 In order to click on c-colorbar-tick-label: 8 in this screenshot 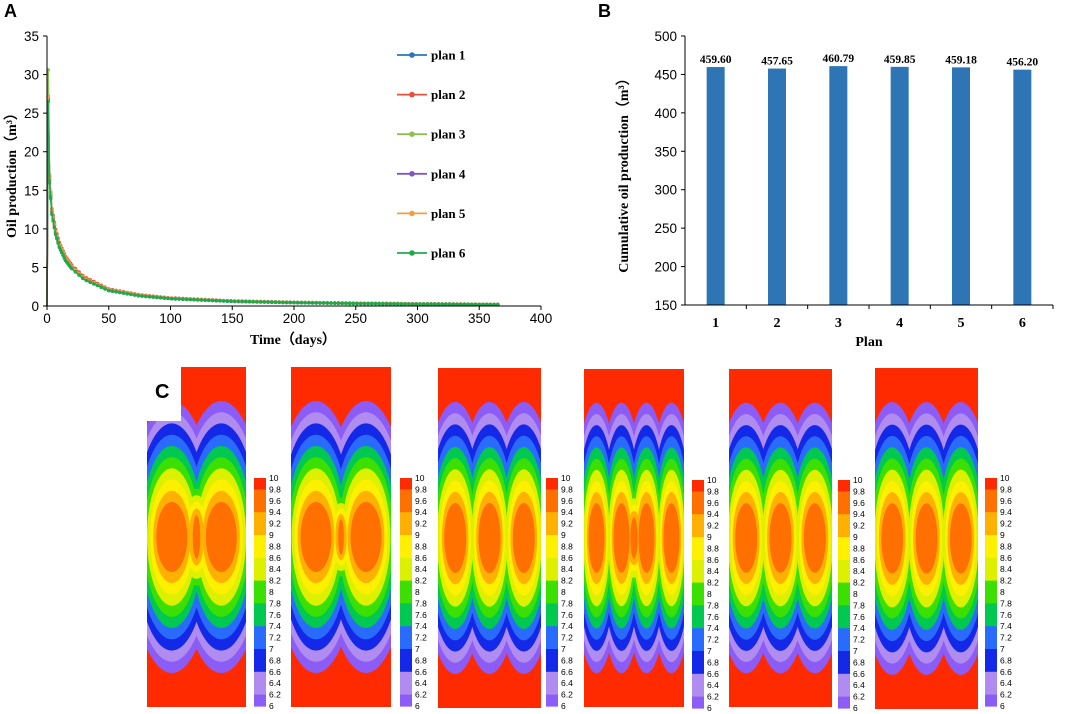, I will do `click(417, 592)`.